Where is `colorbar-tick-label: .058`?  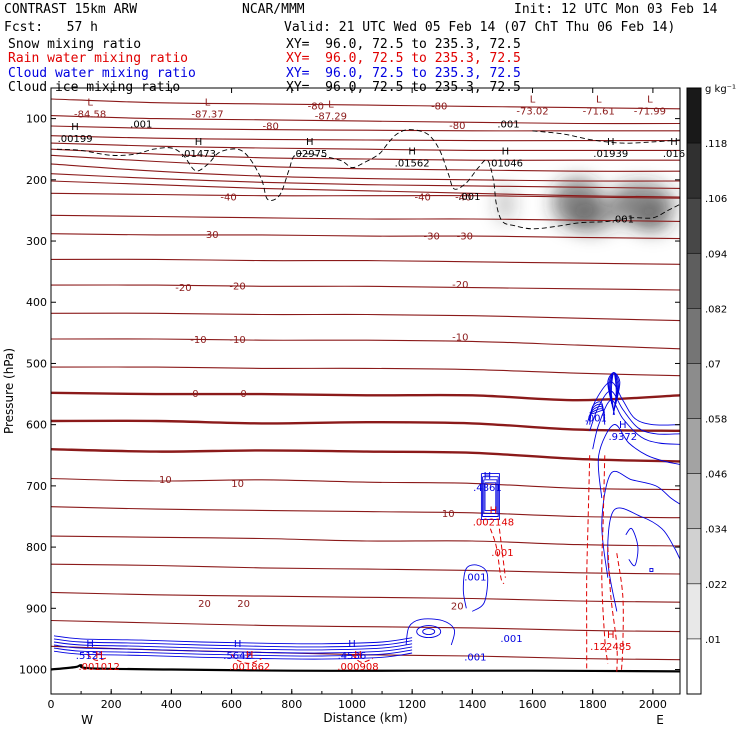 colorbar-tick-label: .058 is located at coordinates (716, 420).